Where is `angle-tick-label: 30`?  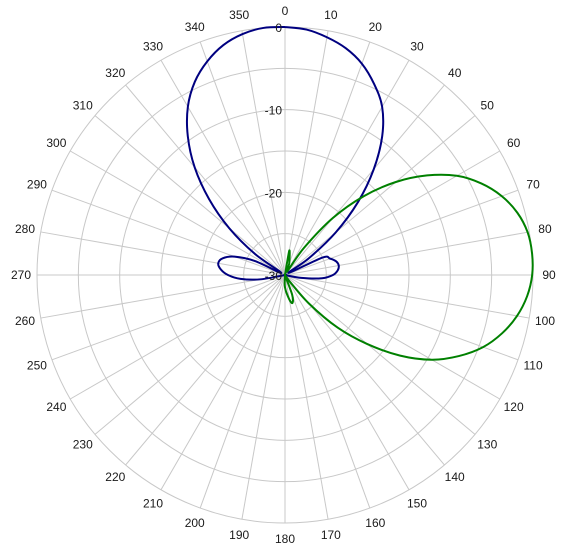
angle-tick-label: 30 is located at coordinates (417, 46).